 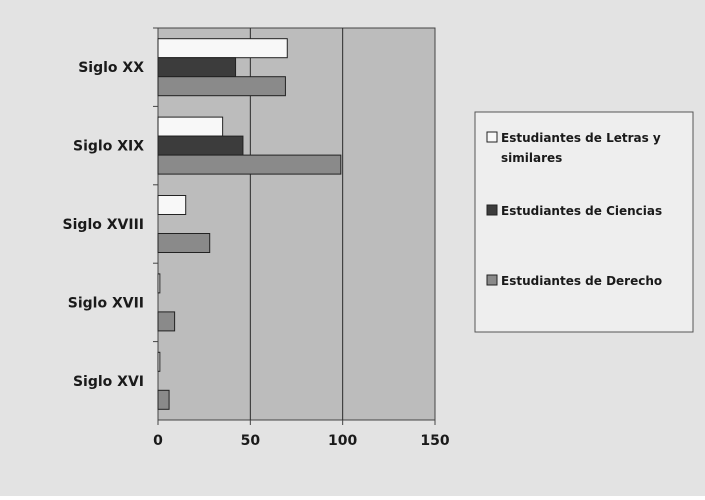 What do you see at coordinates (158, 441) in the screenshot?
I see `x-tick-label: 0` at bounding box center [158, 441].